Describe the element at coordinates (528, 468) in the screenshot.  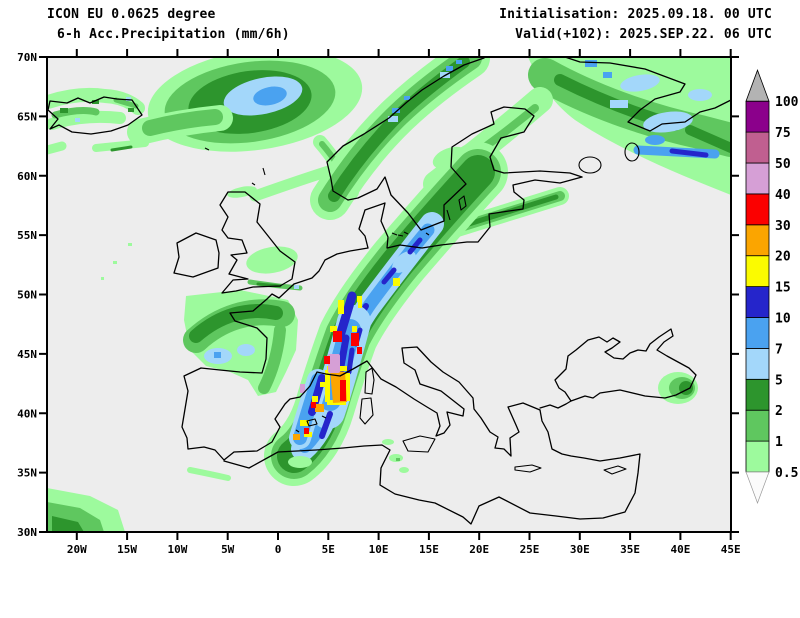
I see `island-crete` at that location.